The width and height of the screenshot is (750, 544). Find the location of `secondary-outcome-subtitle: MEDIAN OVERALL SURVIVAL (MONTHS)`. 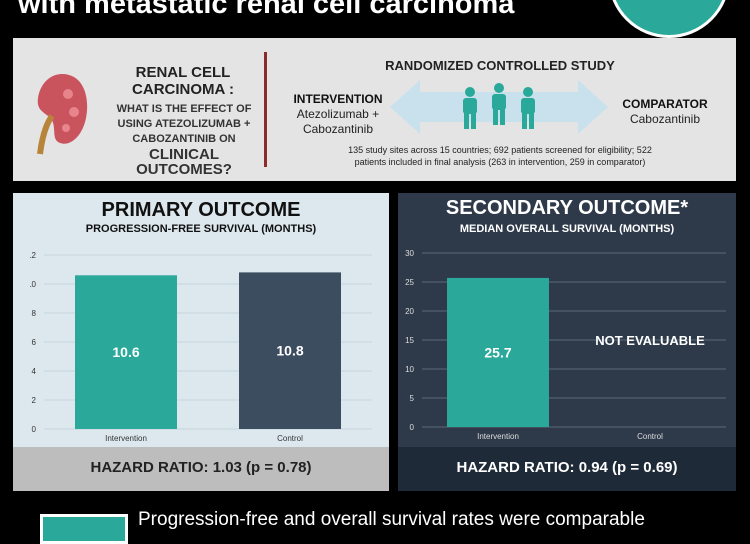

secondary-outcome-subtitle: MEDIAN OVERALL SURVIVAL (MONTHS) is located at coordinates (567, 229).